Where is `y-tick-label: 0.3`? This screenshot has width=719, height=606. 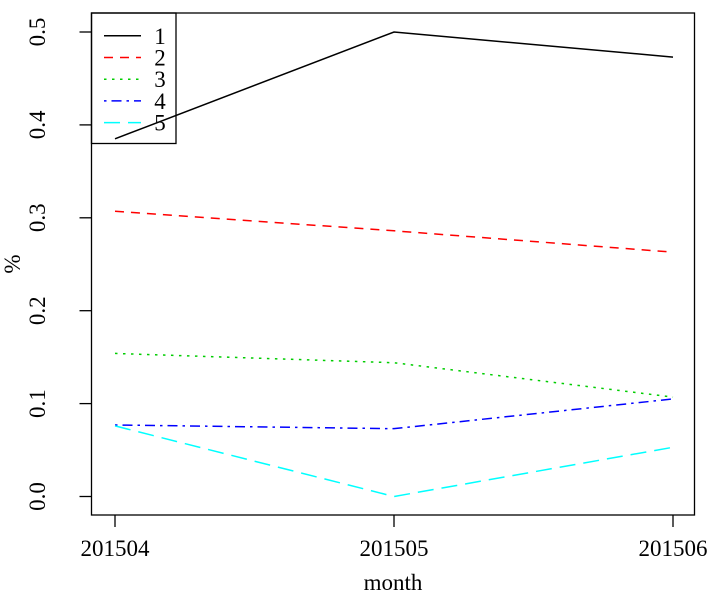 y-tick-label: 0.3 is located at coordinates (37, 217).